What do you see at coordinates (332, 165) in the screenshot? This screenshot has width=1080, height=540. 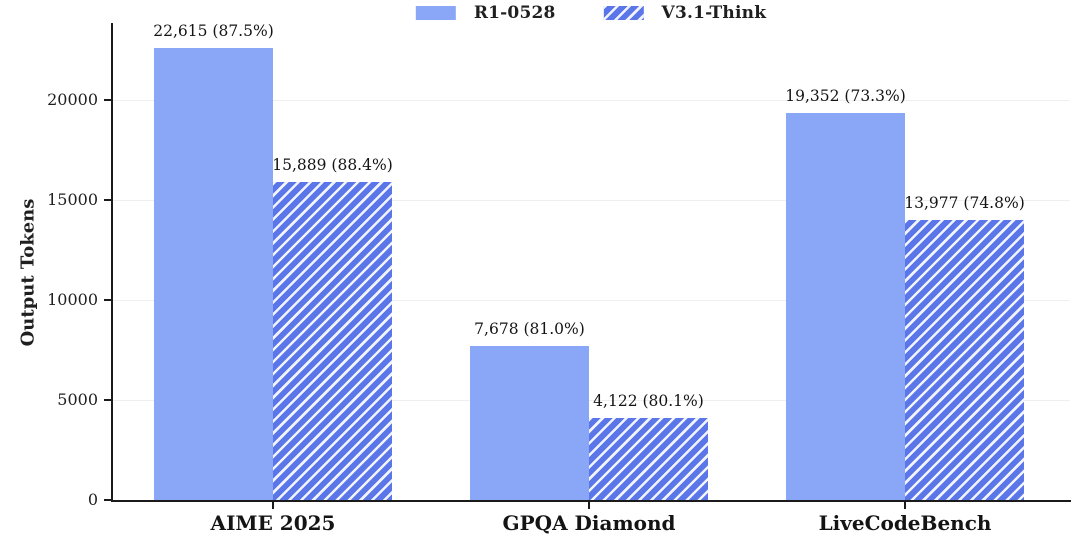 I see `bar-value-label: 15,889 (88.4%)` at bounding box center [332, 165].